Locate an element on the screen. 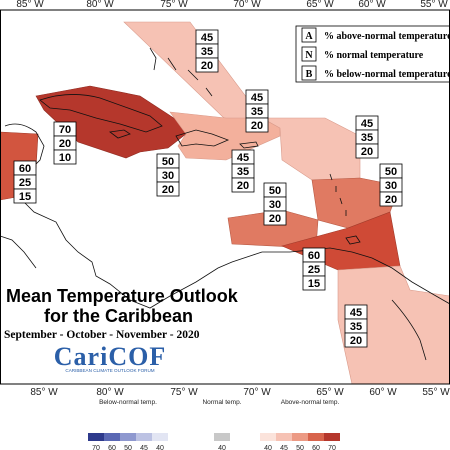 The width and height of the screenshot is (450, 450). lon-label-bottom: 60° W is located at coordinates (383, 392).